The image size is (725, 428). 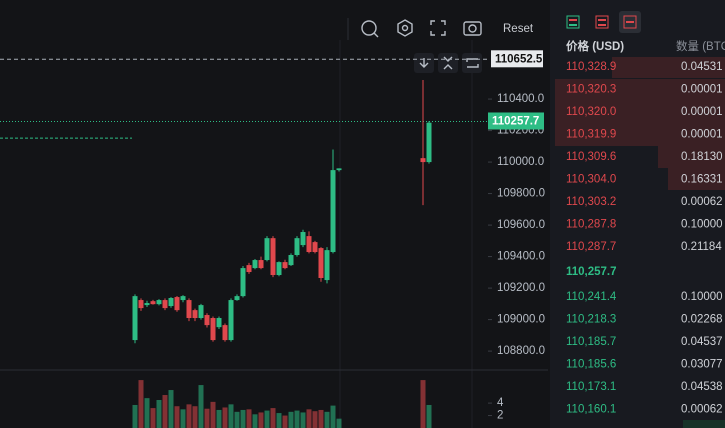 I want to click on mid-price: 110,257.7, so click(x=591, y=272).